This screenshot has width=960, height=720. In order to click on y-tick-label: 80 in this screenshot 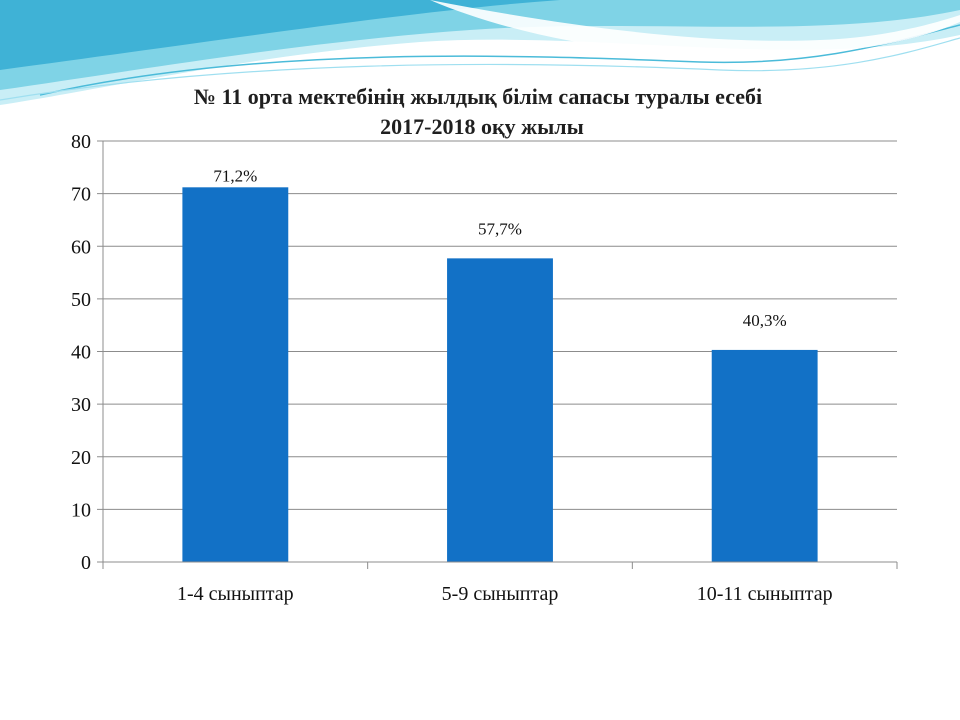, I will do `click(81, 142)`.